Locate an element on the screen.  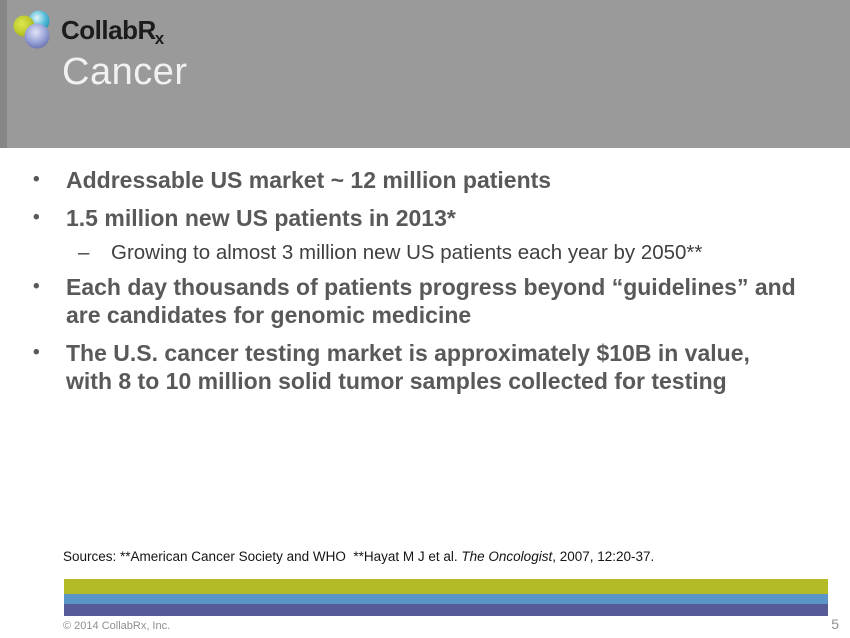
stripe-blue is located at coordinates (446, 599).